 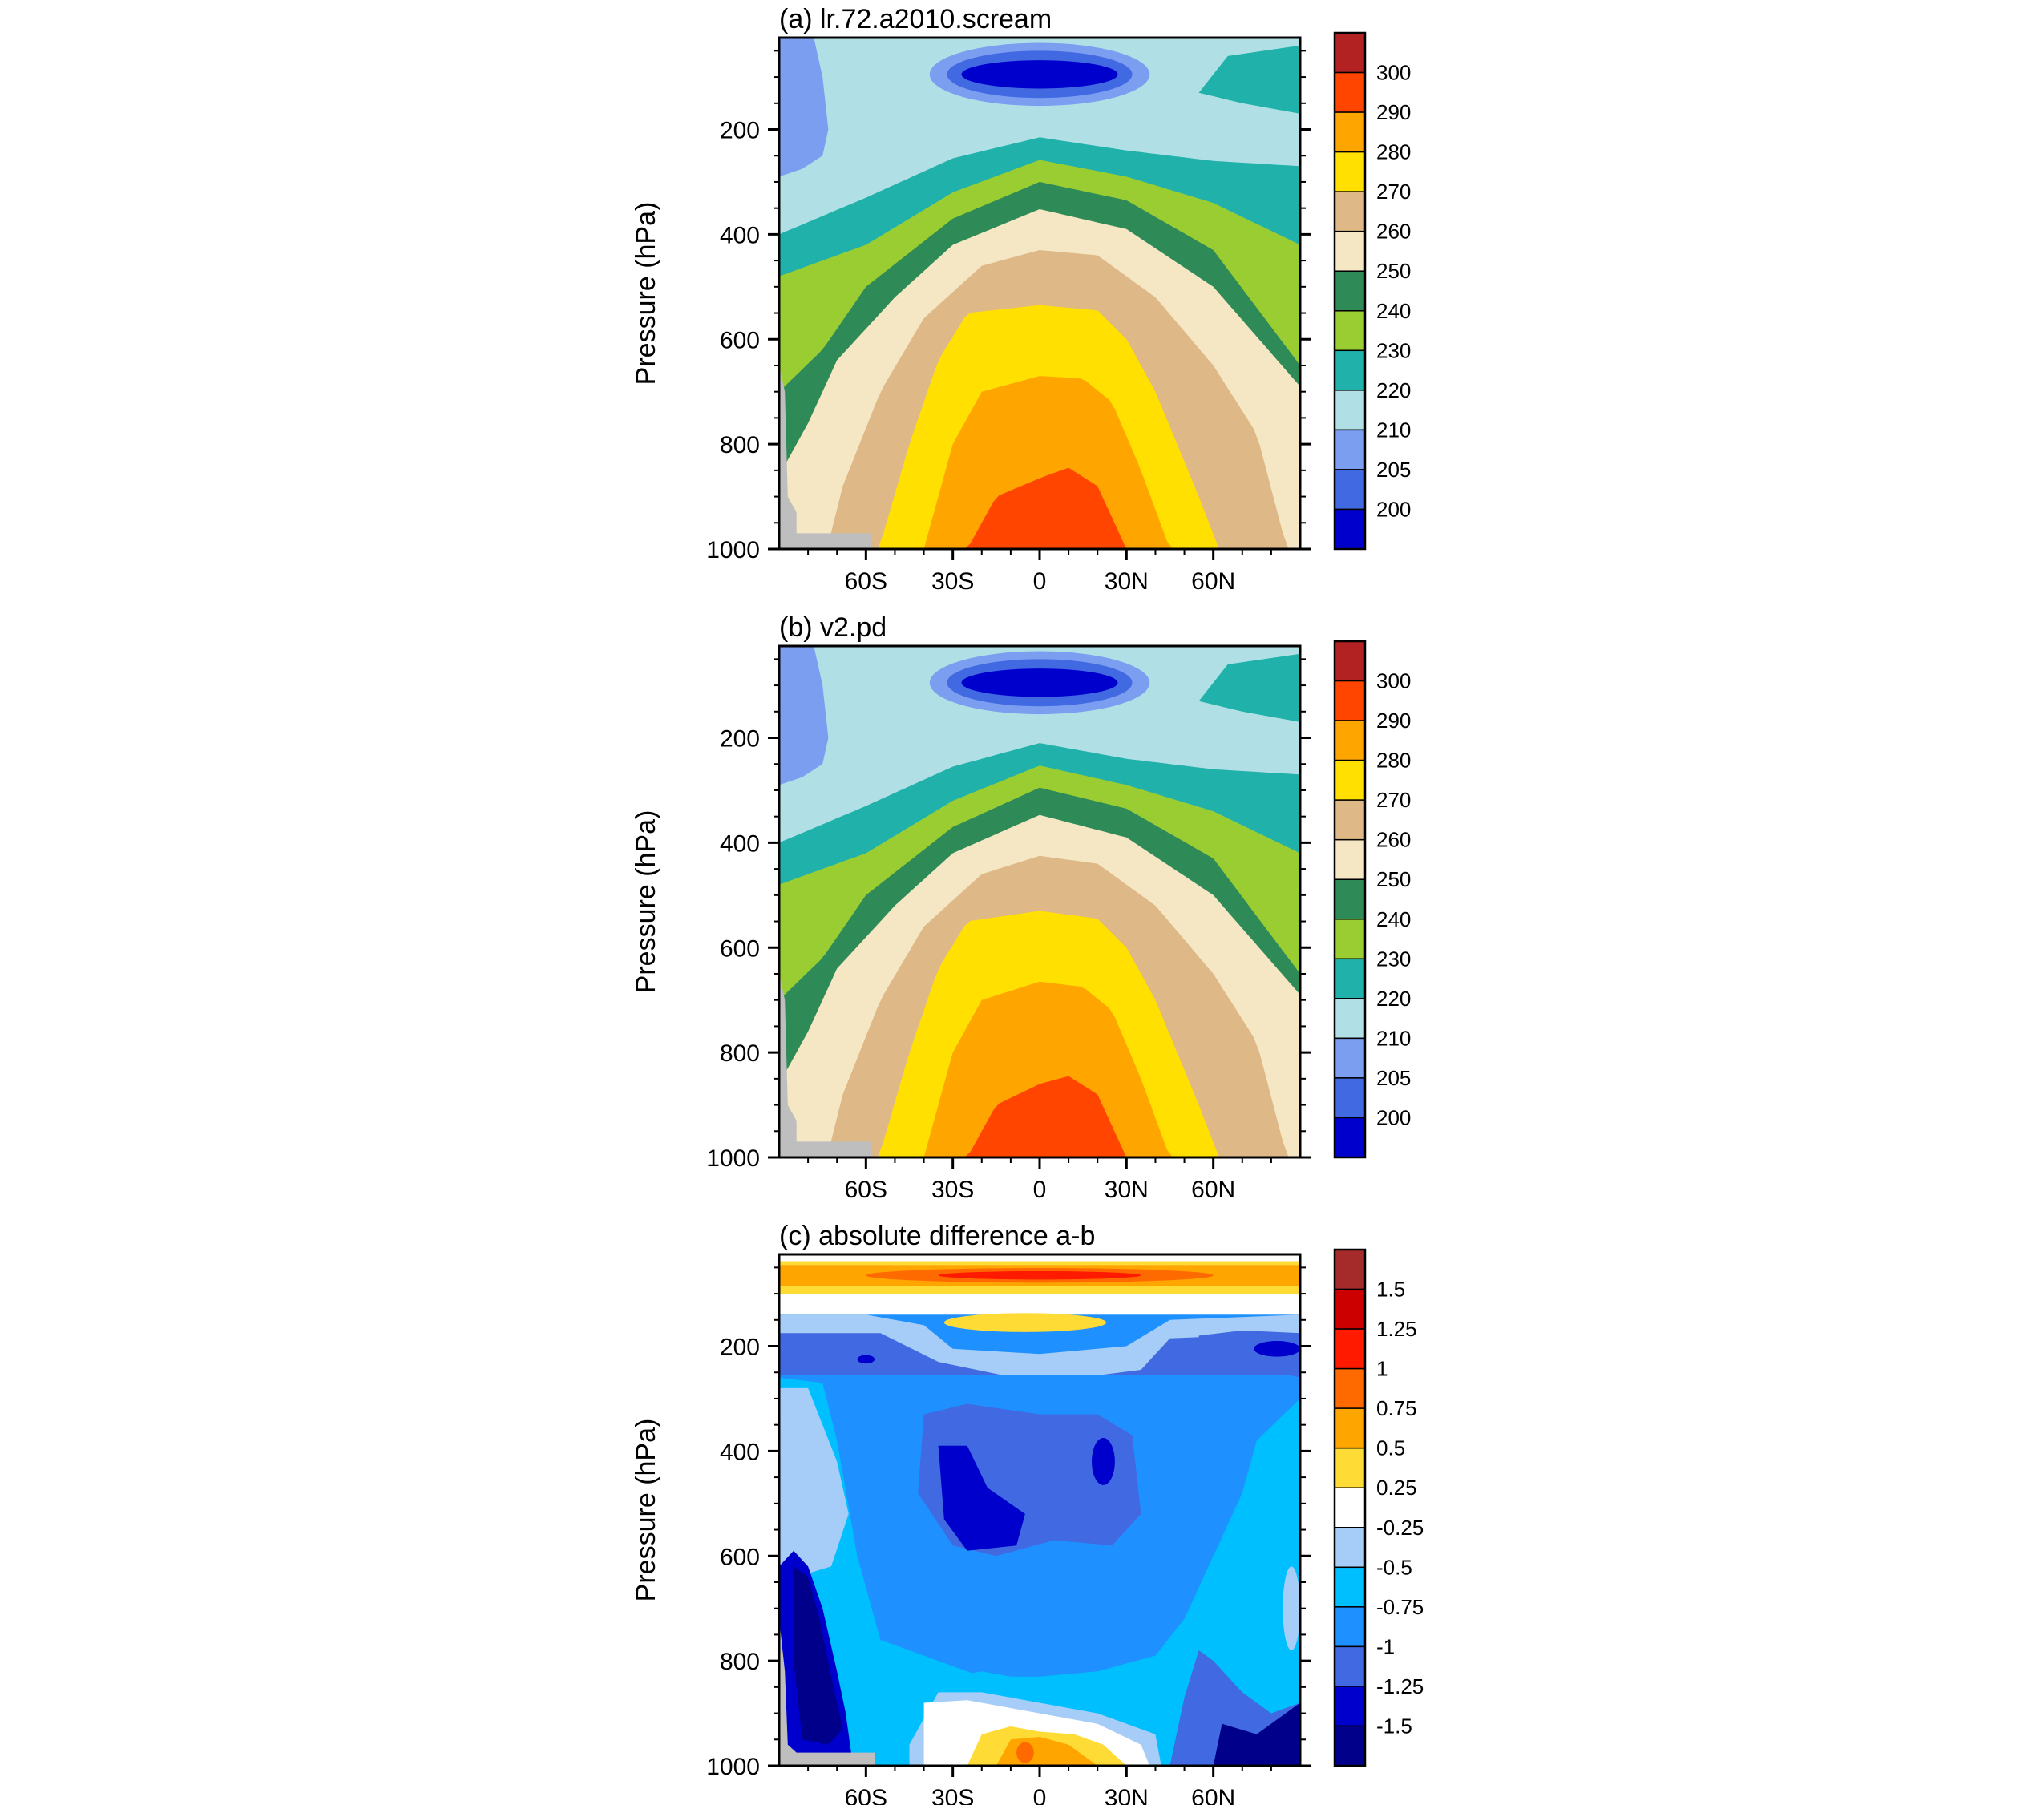 What do you see at coordinates (646, 294) in the screenshot?
I see `y-axis-label: Pressure (hPa)` at bounding box center [646, 294].